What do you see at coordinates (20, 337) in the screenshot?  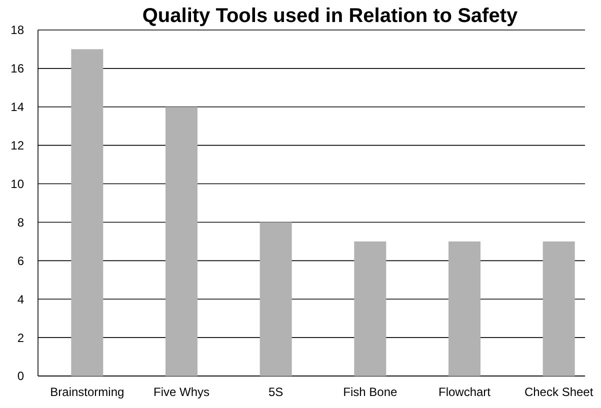 I see `y-tick-label: 2` at bounding box center [20, 337].